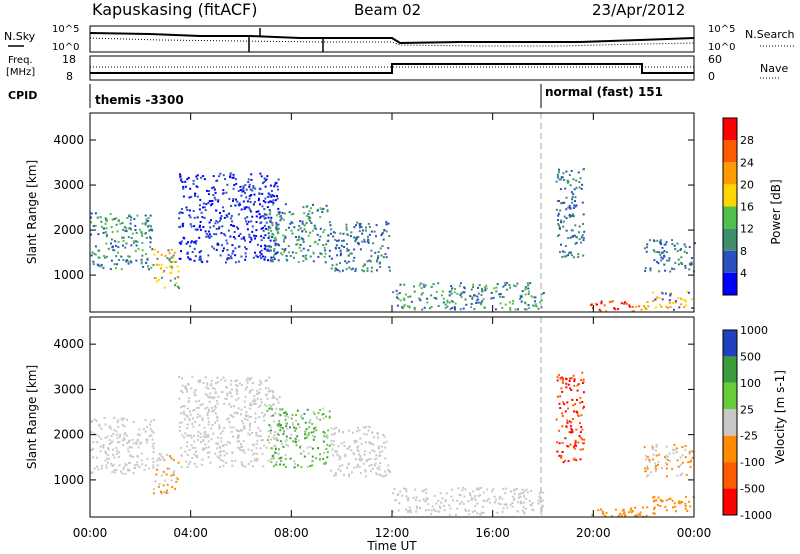 The width and height of the screenshot is (800, 554). I want to click on nave-tick-bottom: 0, so click(711, 76).